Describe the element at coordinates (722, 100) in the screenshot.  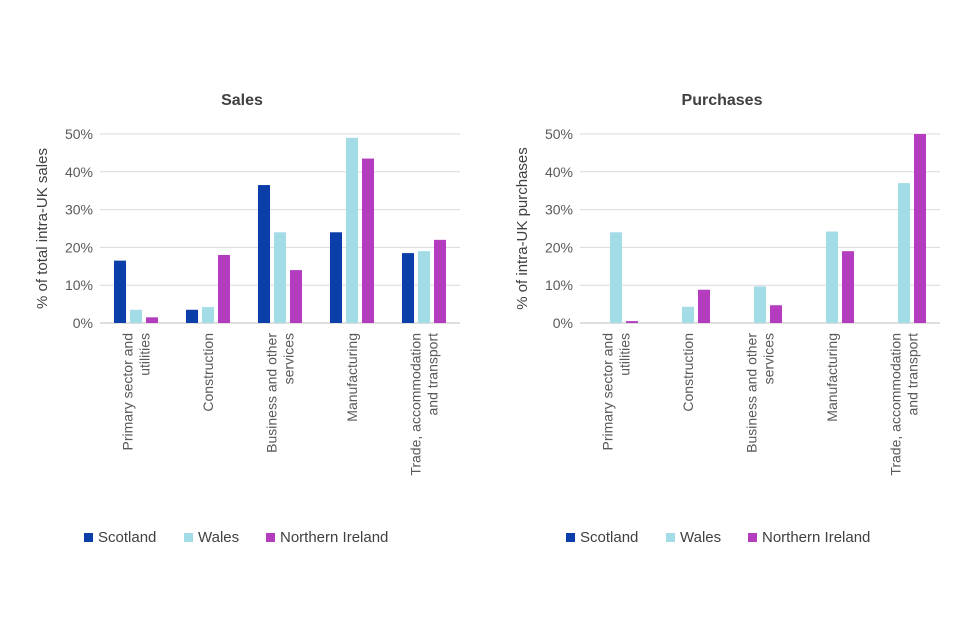
I see `chart-title: Purchases` at that location.